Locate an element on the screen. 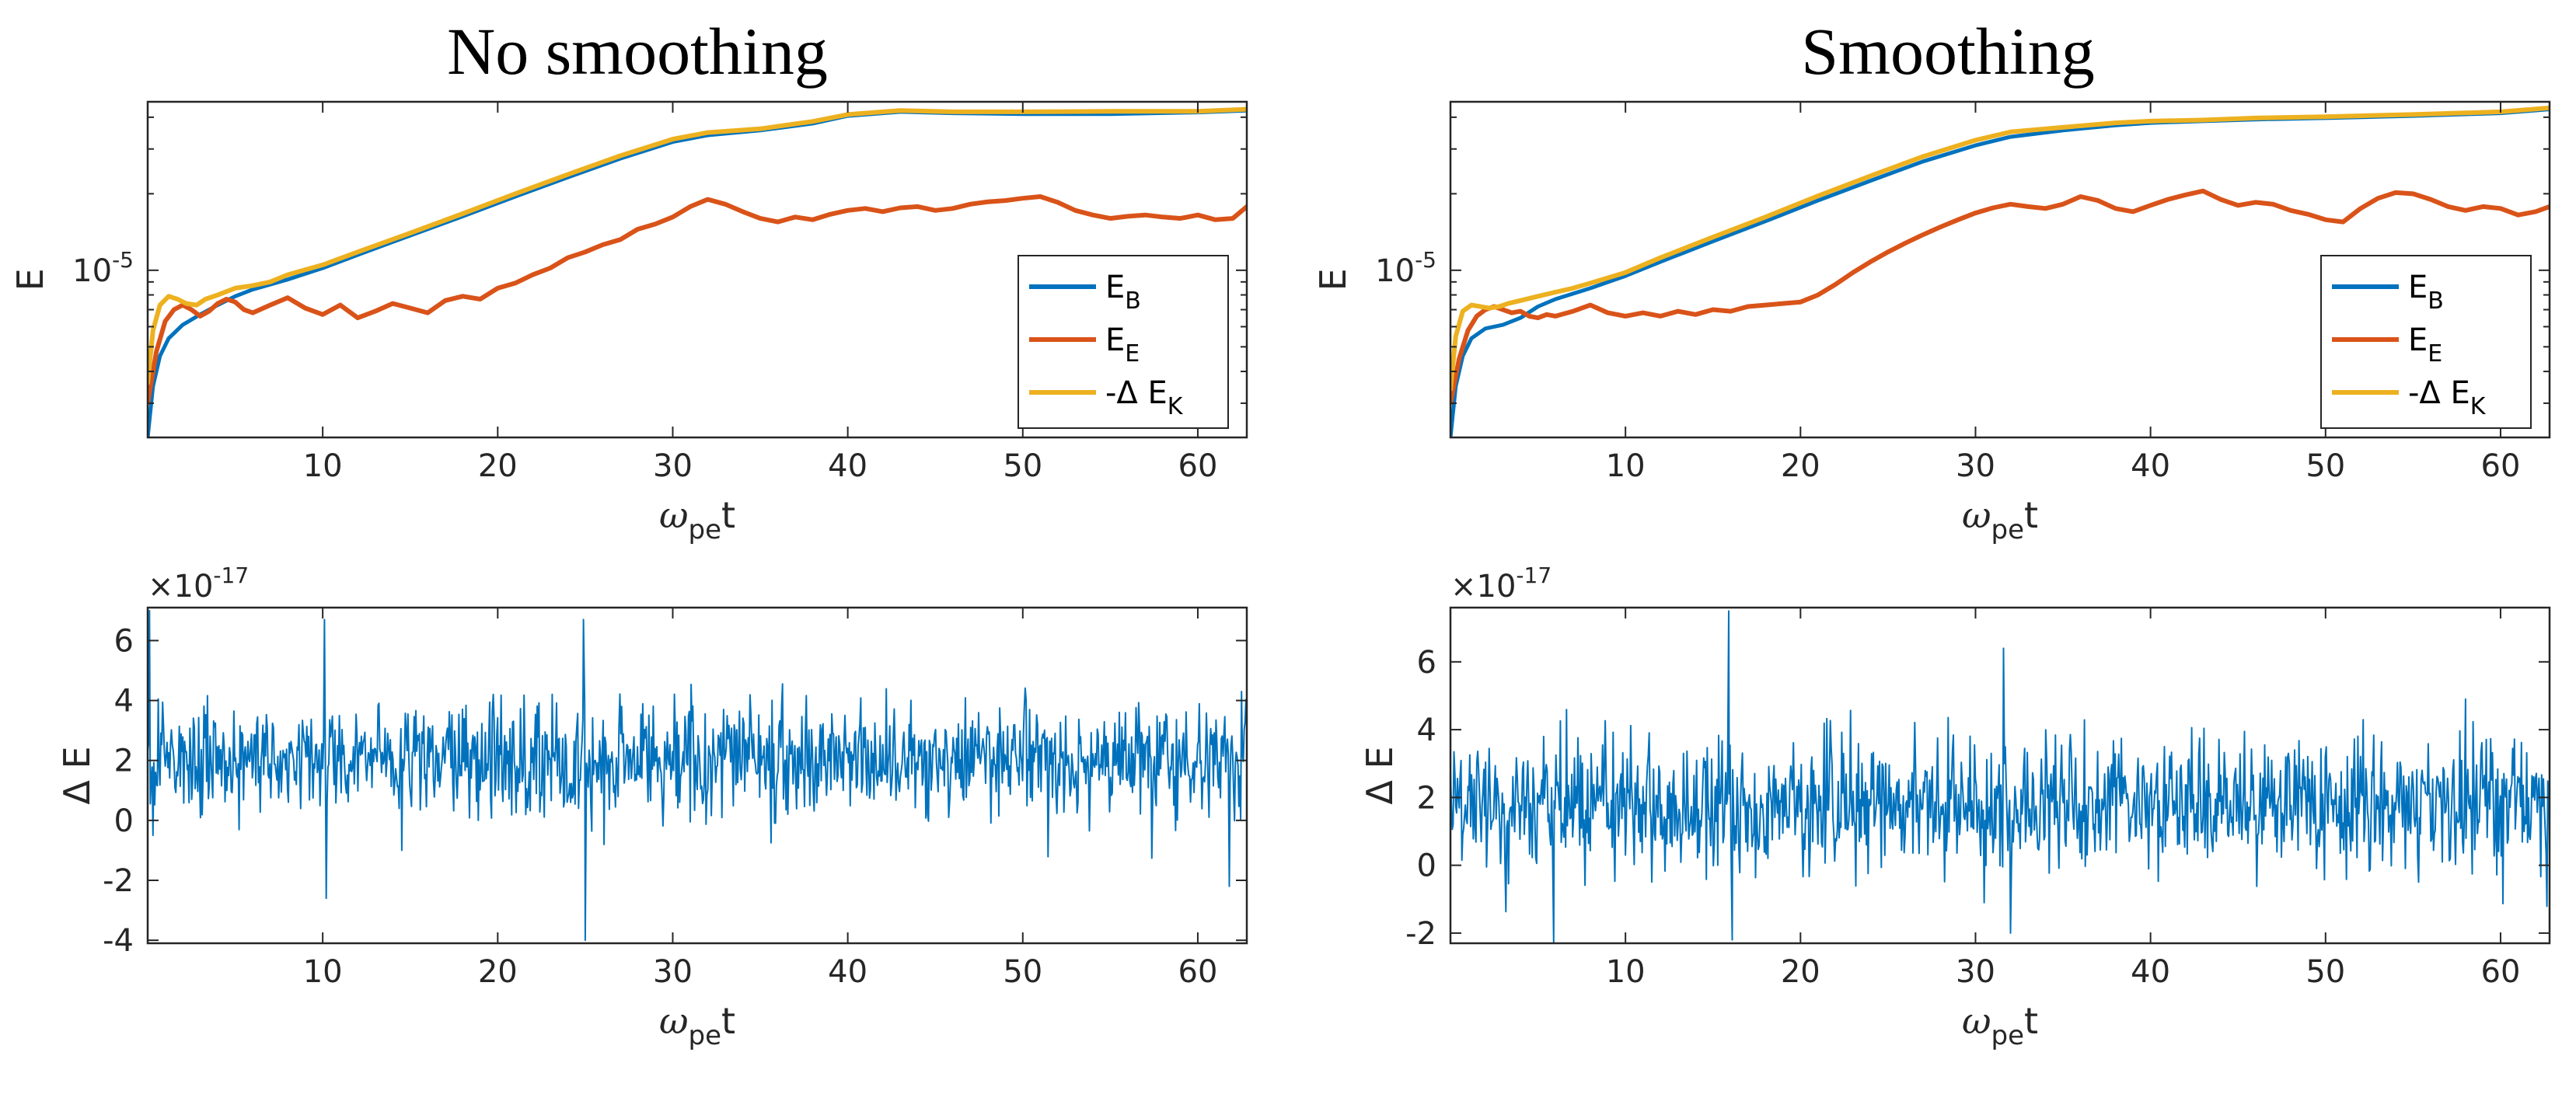  panel-title-left: No smoothing is located at coordinates (638, 51).